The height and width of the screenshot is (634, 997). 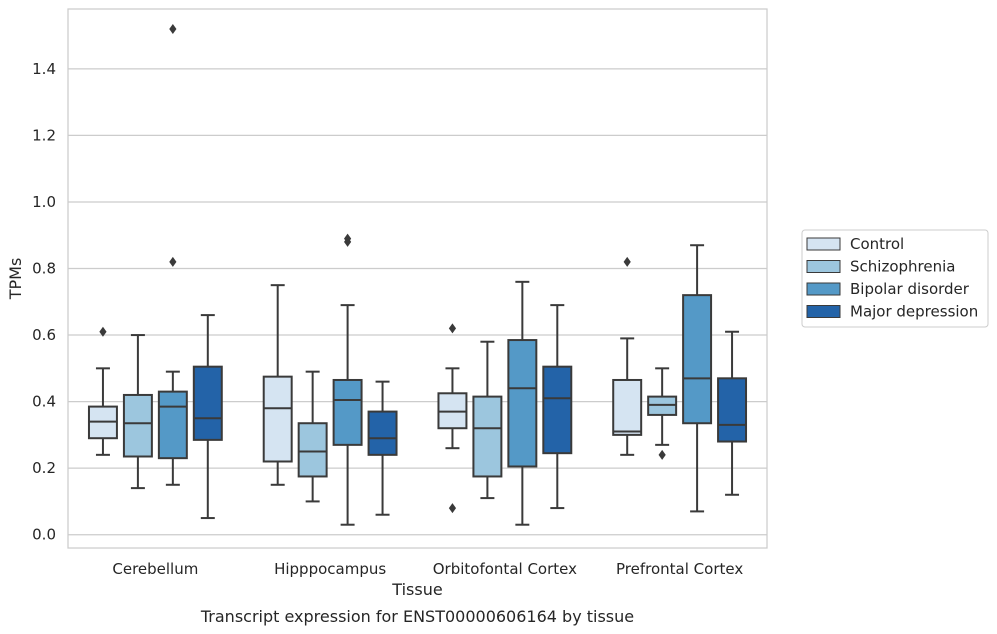 What do you see at coordinates (44, 535) in the screenshot?
I see `y-tick-label: 0.0` at bounding box center [44, 535].